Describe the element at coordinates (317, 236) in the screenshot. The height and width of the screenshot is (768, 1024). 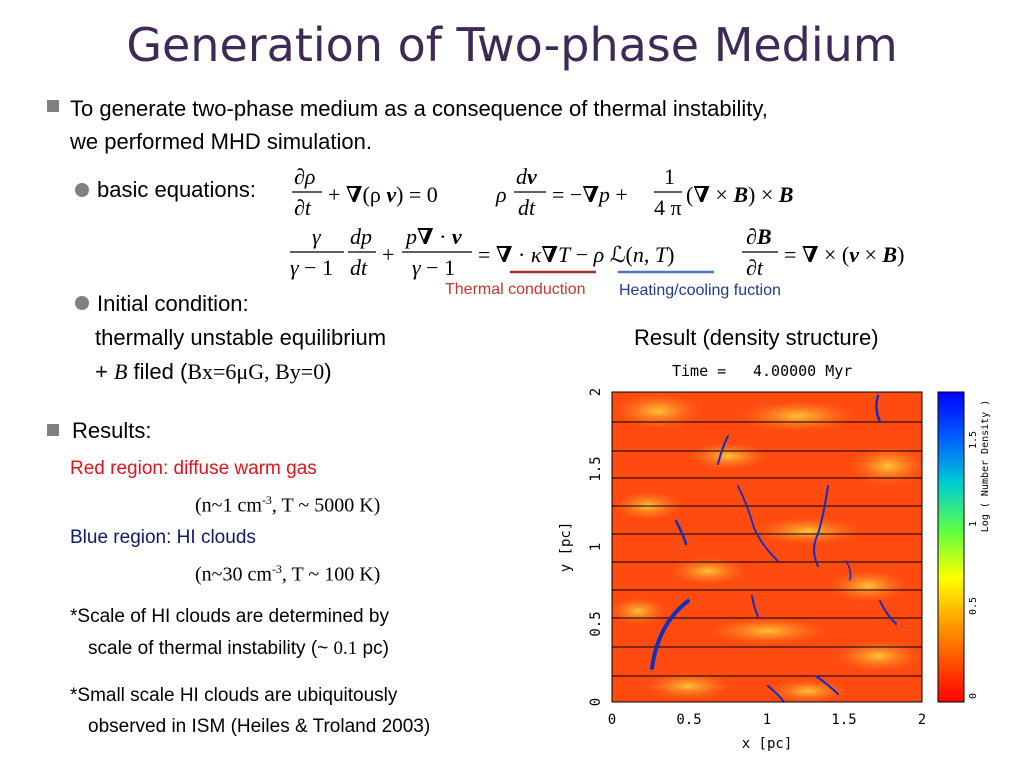
I see `svg-text: γ` at that location.